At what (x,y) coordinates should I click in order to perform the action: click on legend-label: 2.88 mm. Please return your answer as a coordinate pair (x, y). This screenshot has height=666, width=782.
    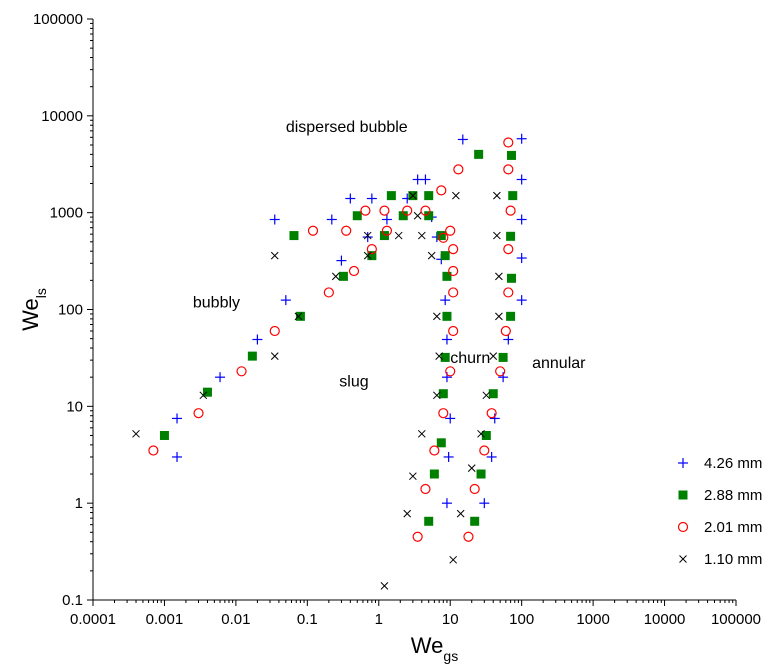
    Looking at the image, I should click on (733, 495).